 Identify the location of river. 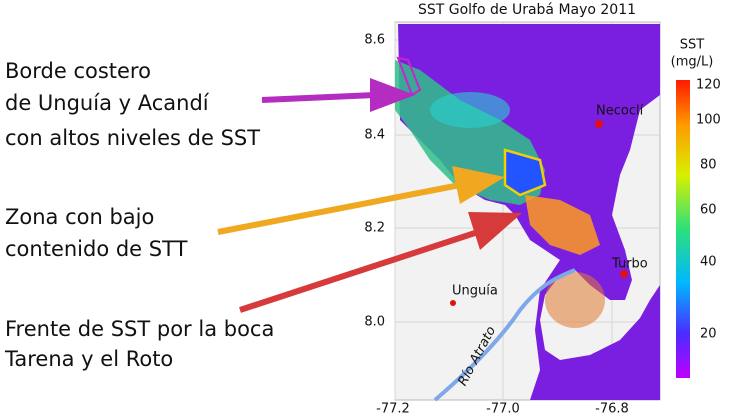
(504, 335).